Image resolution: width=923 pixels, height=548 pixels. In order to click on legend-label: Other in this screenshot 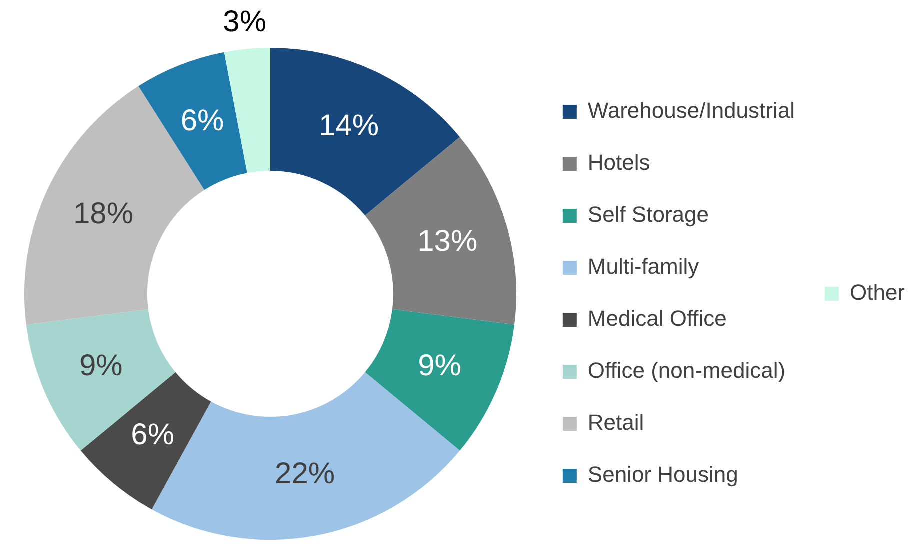, I will do `click(878, 293)`.